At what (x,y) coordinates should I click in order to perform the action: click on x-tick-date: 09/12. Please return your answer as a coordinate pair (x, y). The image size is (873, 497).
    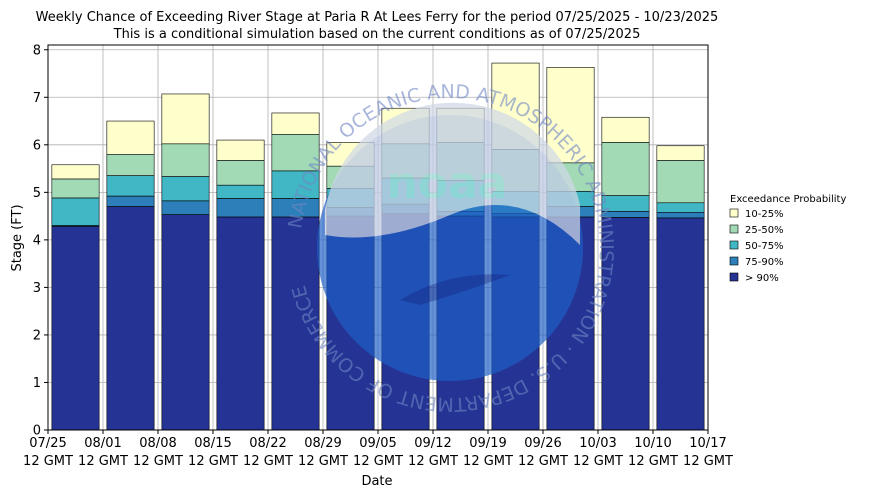
    Looking at the image, I should click on (432, 443).